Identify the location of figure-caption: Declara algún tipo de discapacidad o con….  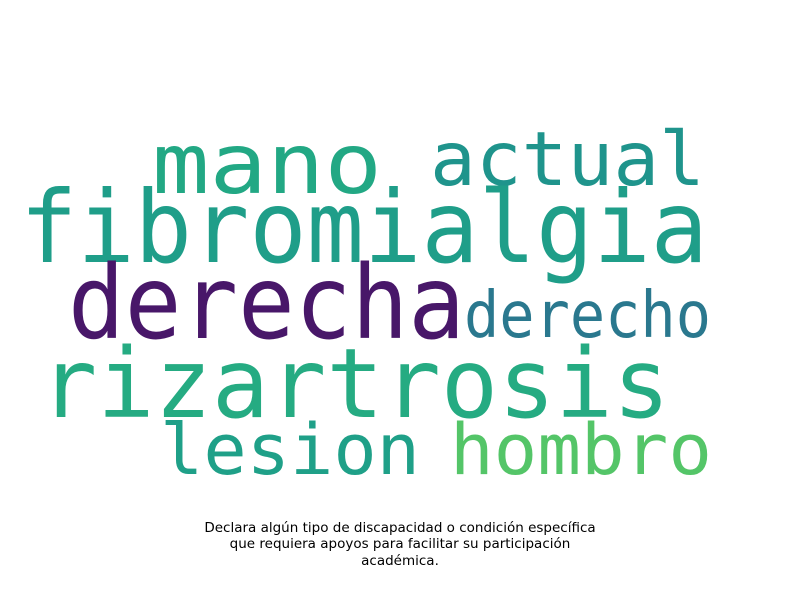
(400, 544).